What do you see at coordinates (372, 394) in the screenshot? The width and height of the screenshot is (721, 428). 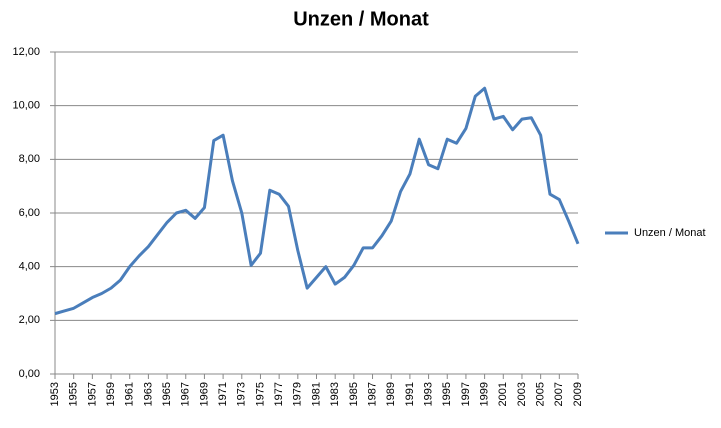 I see `x-tick-label: 1987` at bounding box center [372, 394].